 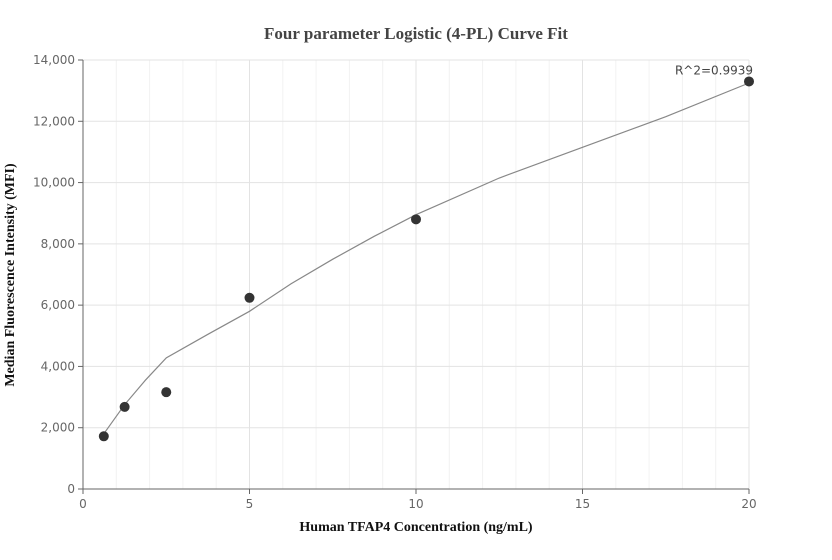 What do you see at coordinates (58, 428) in the screenshot?
I see `y-tick-label: 2,000` at bounding box center [58, 428].